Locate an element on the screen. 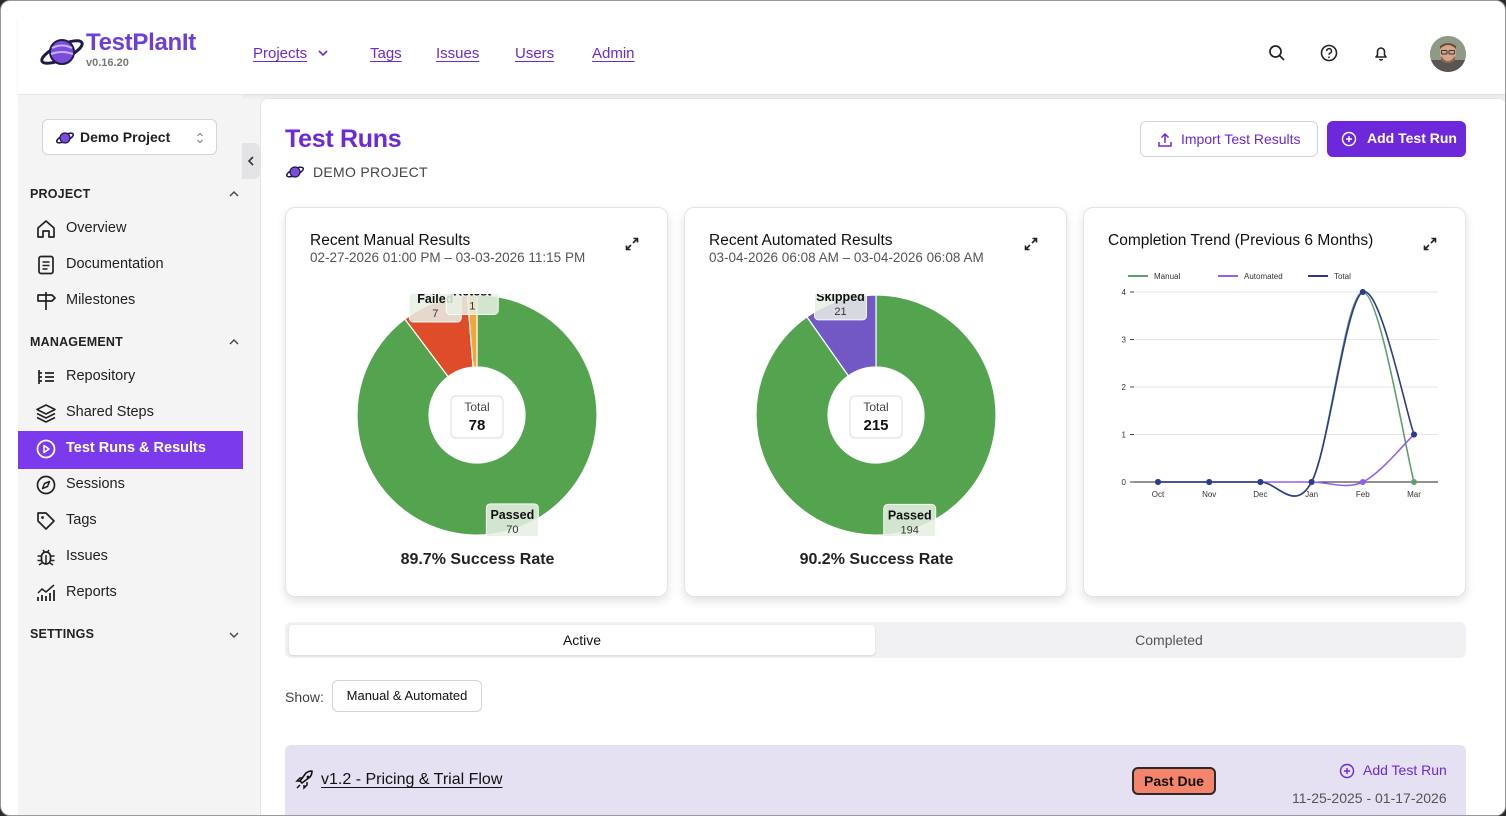 This screenshot has width=1506, height=816. donut-label-passed: Passed 194 is located at coordinates (910, 519).